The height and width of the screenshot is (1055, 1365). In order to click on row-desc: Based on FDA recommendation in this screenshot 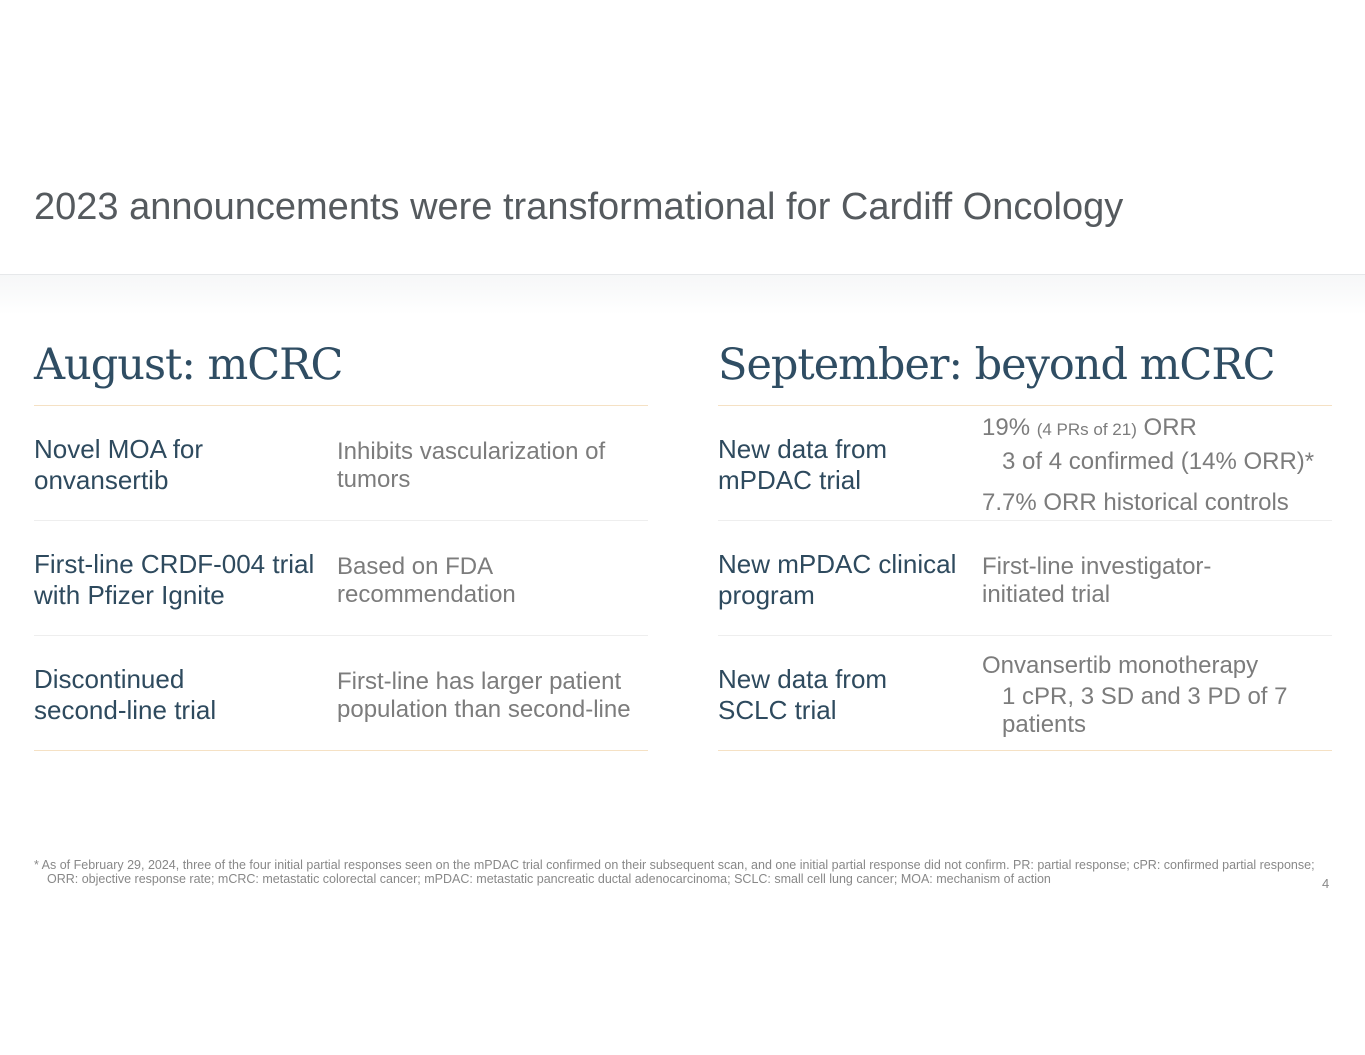, I will do `click(426, 580)`.